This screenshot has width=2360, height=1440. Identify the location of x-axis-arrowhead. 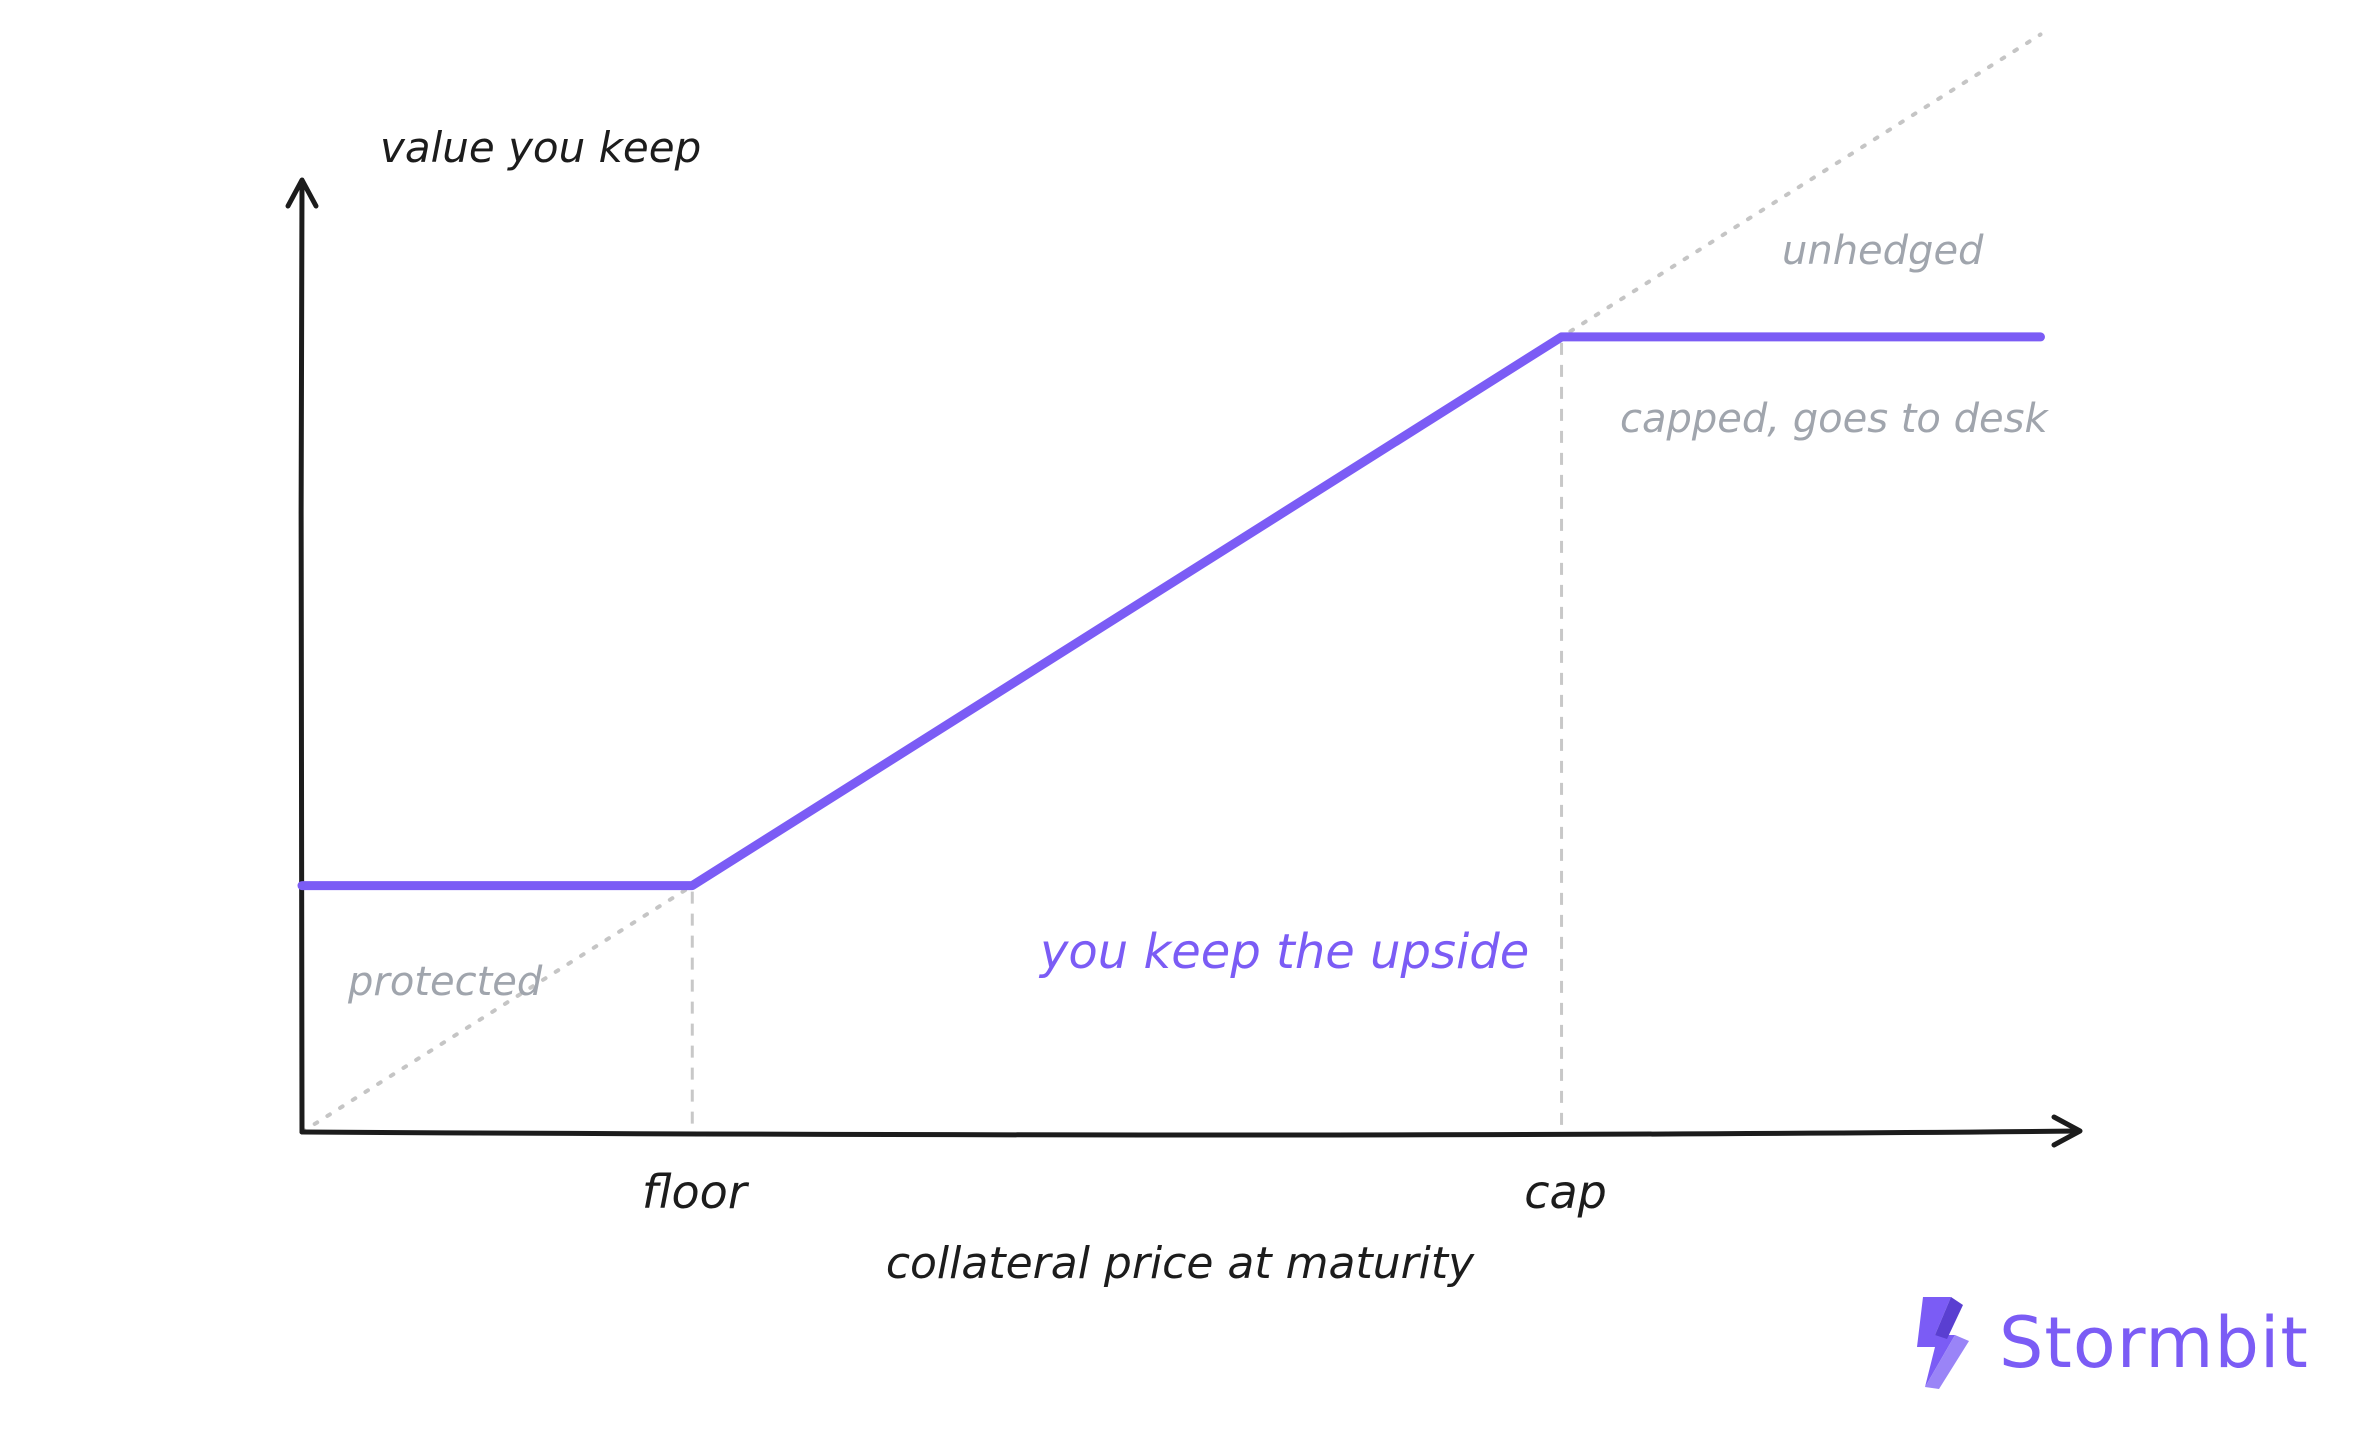
(2067, 1131).